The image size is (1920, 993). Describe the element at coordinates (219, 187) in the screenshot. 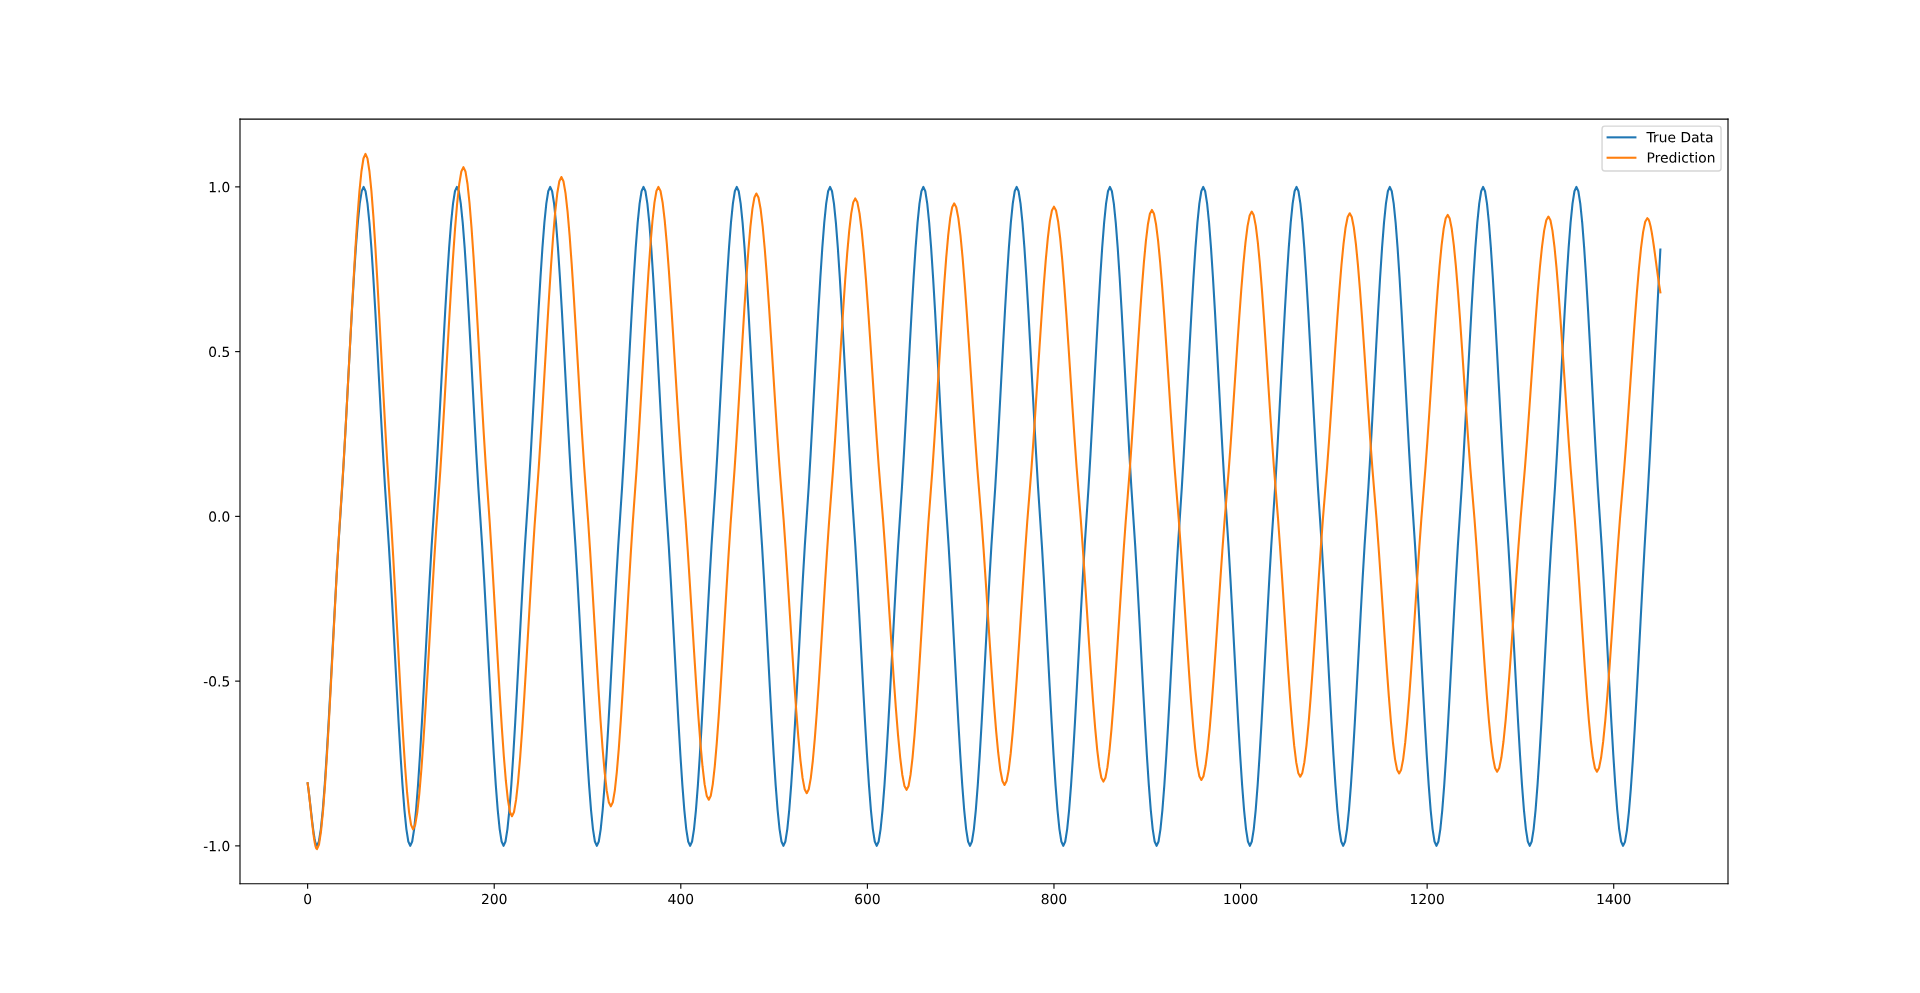

I see `y-tick-label: 1.0` at that location.